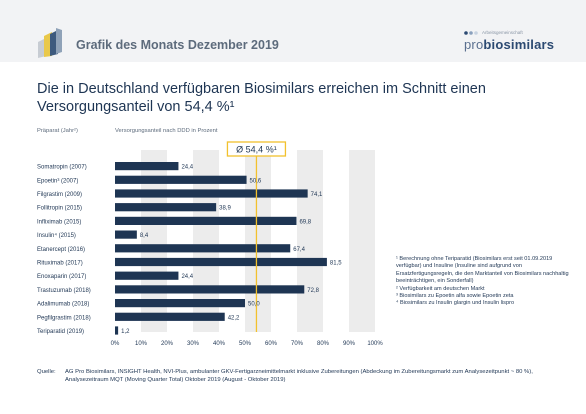 This screenshot has height=414, width=586. Describe the element at coordinates (64, 291) in the screenshot. I see `category-label: Trastuzumab (2018)` at that location.